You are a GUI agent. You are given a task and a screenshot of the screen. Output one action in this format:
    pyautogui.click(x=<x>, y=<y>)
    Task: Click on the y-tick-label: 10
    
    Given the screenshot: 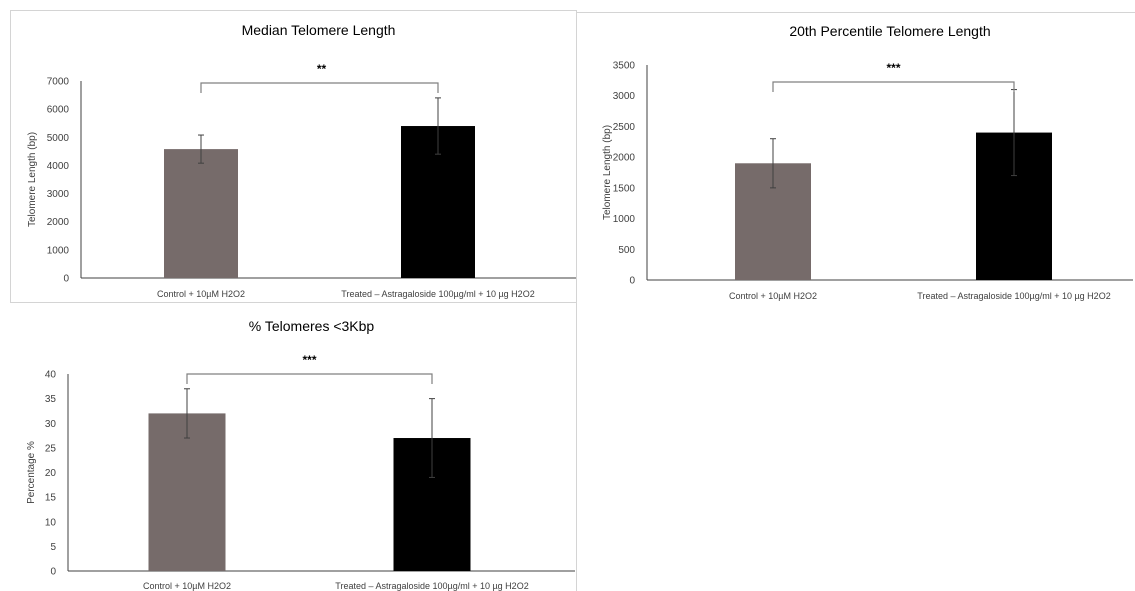 What is the action you would take?
    pyautogui.click(x=51, y=522)
    